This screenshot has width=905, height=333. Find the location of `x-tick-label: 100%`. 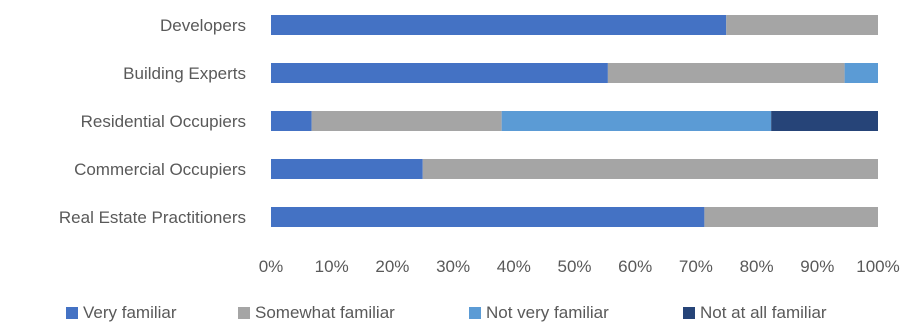

x-tick-label: 100% is located at coordinates (877, 266).